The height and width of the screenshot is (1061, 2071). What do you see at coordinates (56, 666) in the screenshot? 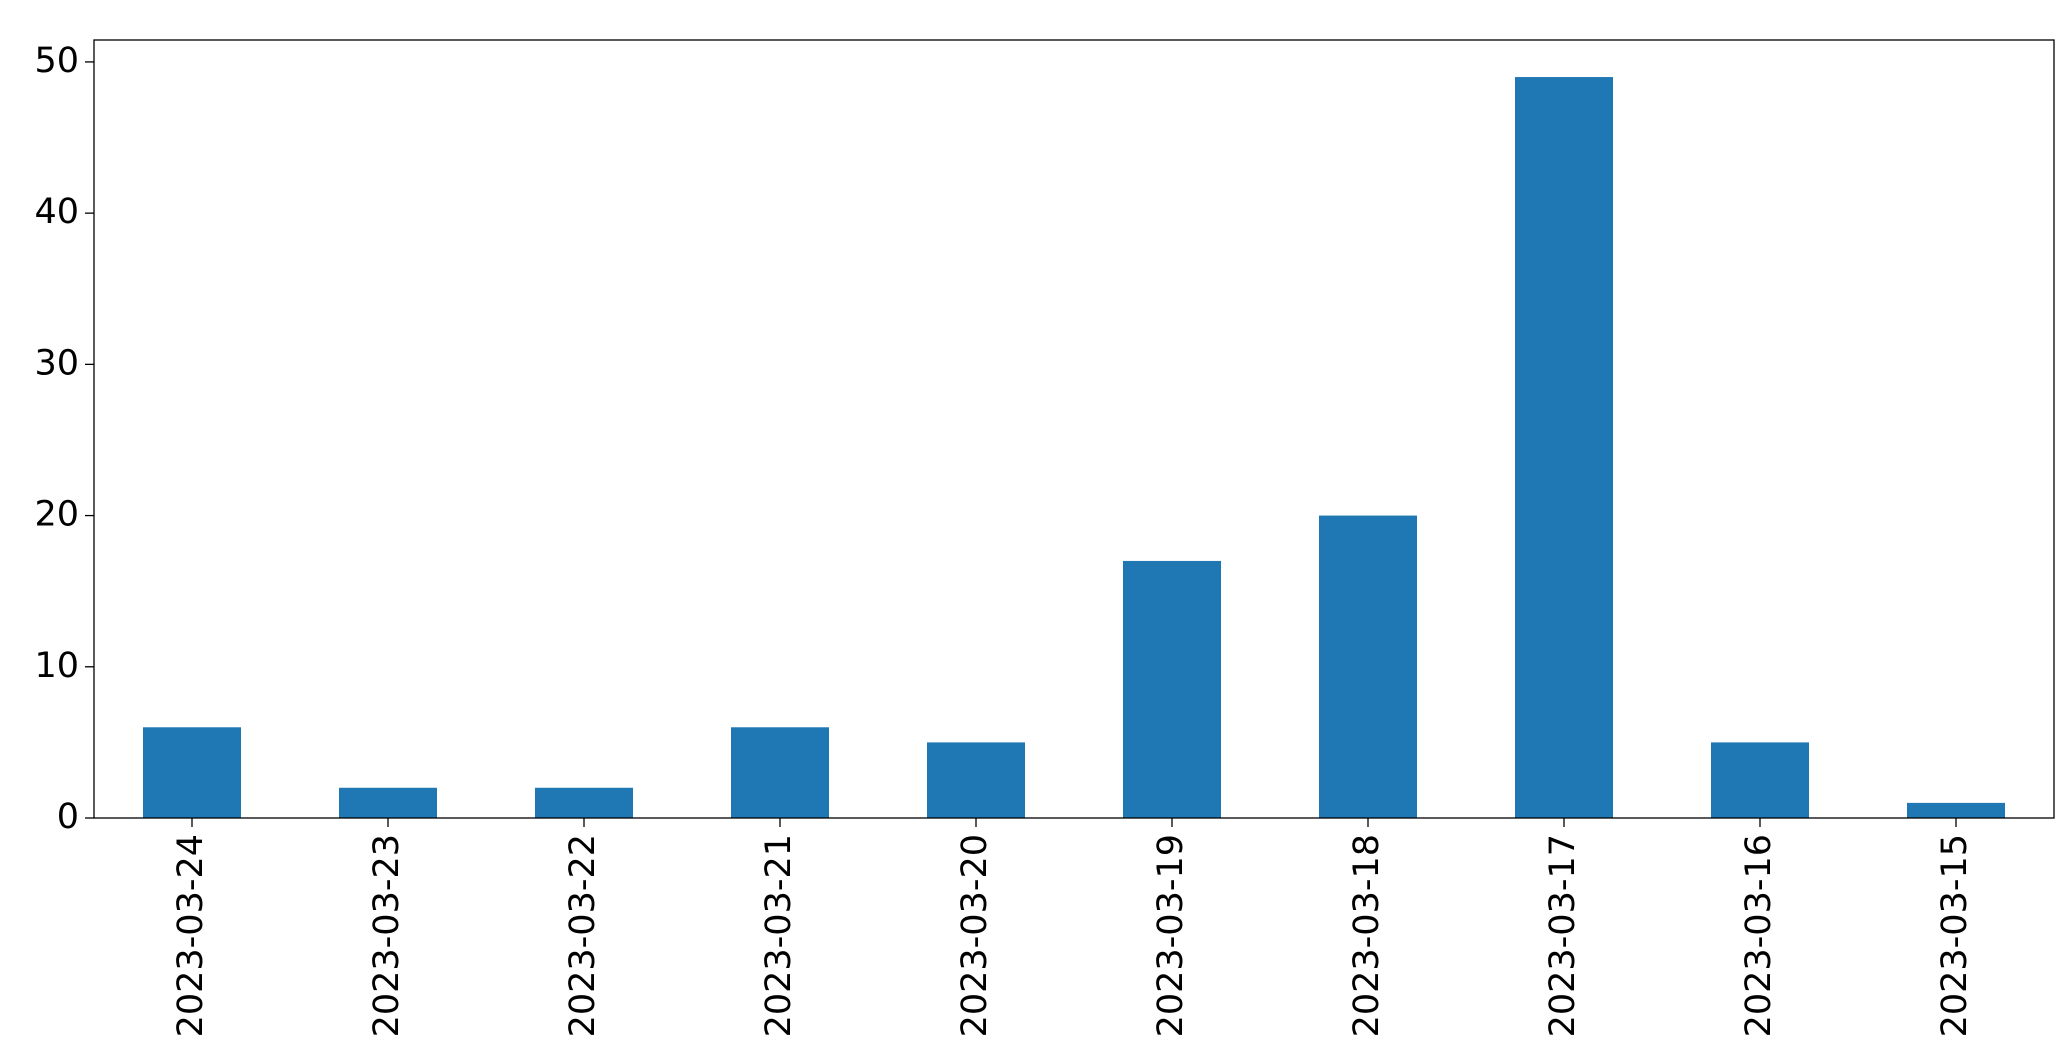
I see `y-tick-label: 10` at bounding box center [56, 666].